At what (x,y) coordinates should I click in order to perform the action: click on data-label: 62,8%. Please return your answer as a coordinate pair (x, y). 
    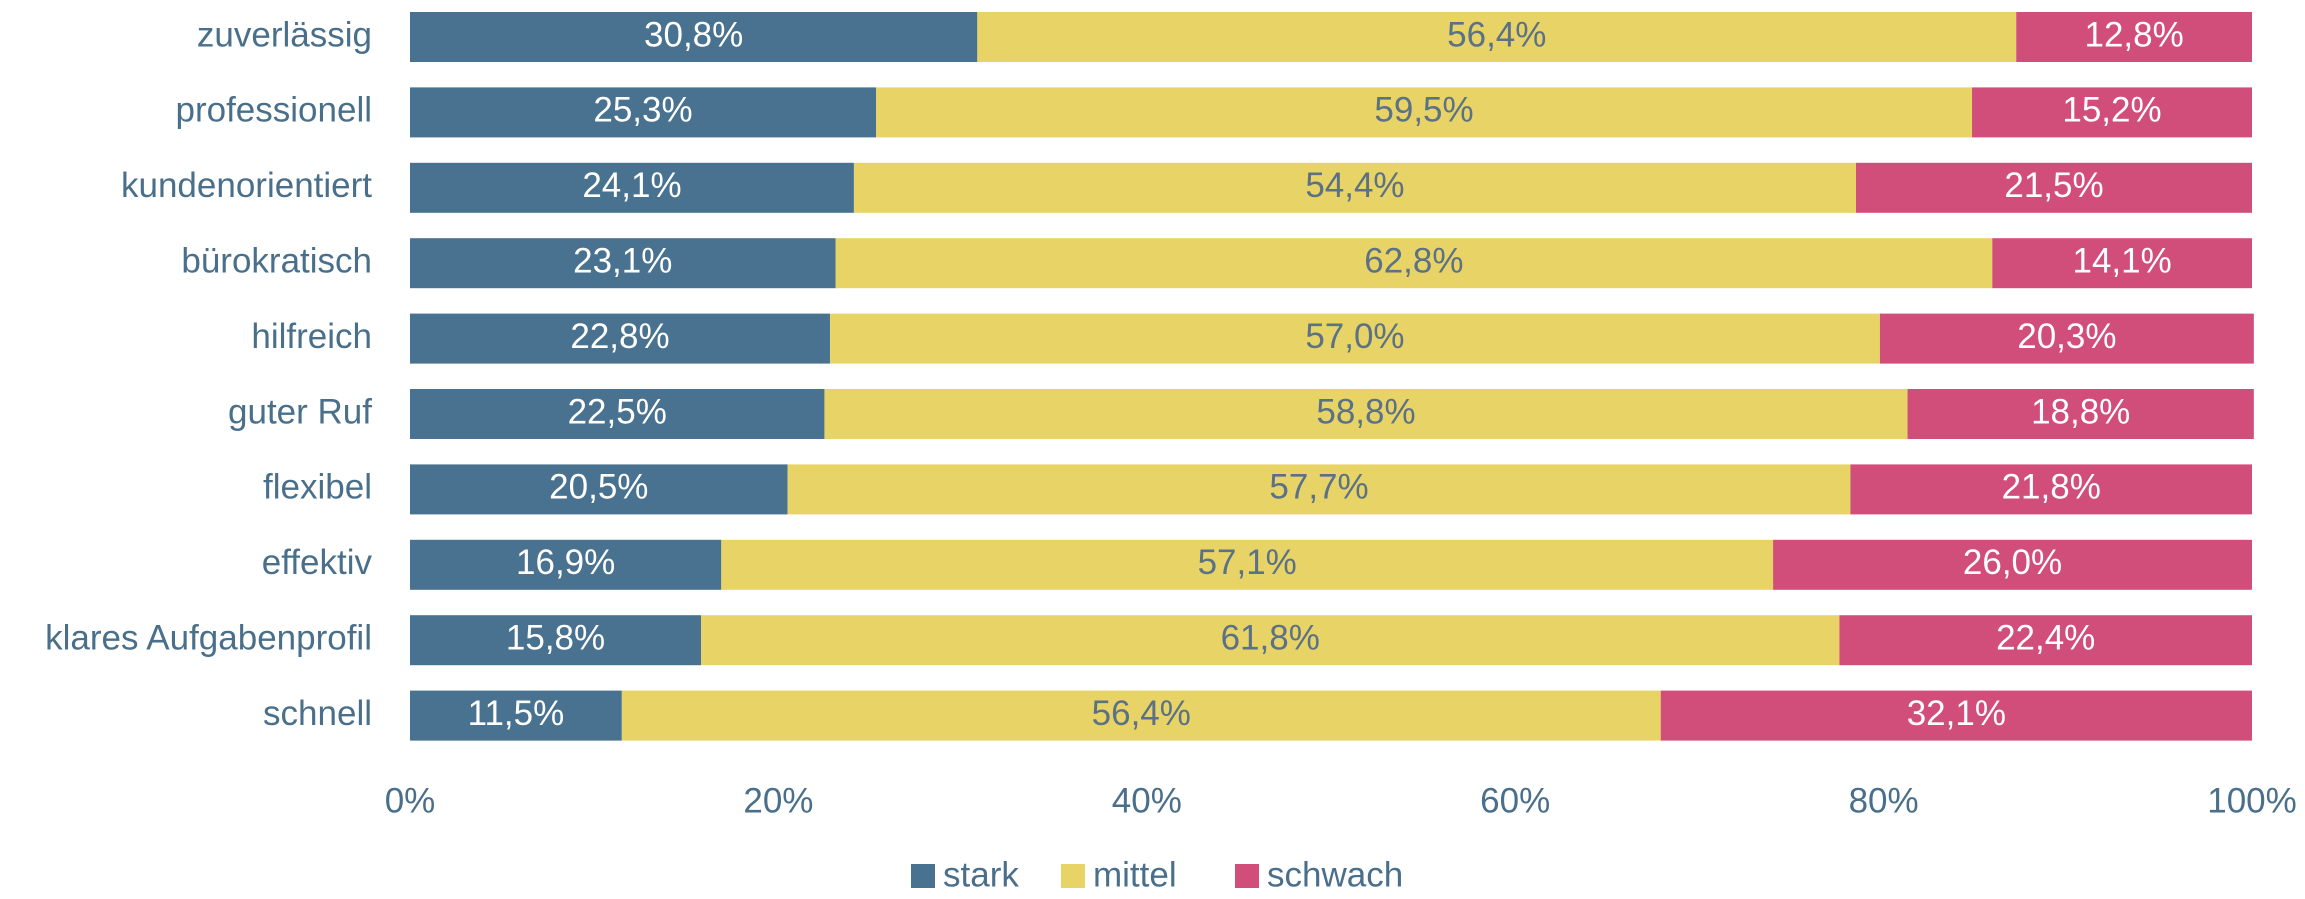
    Looking at the image, I should click on (1413, 260).